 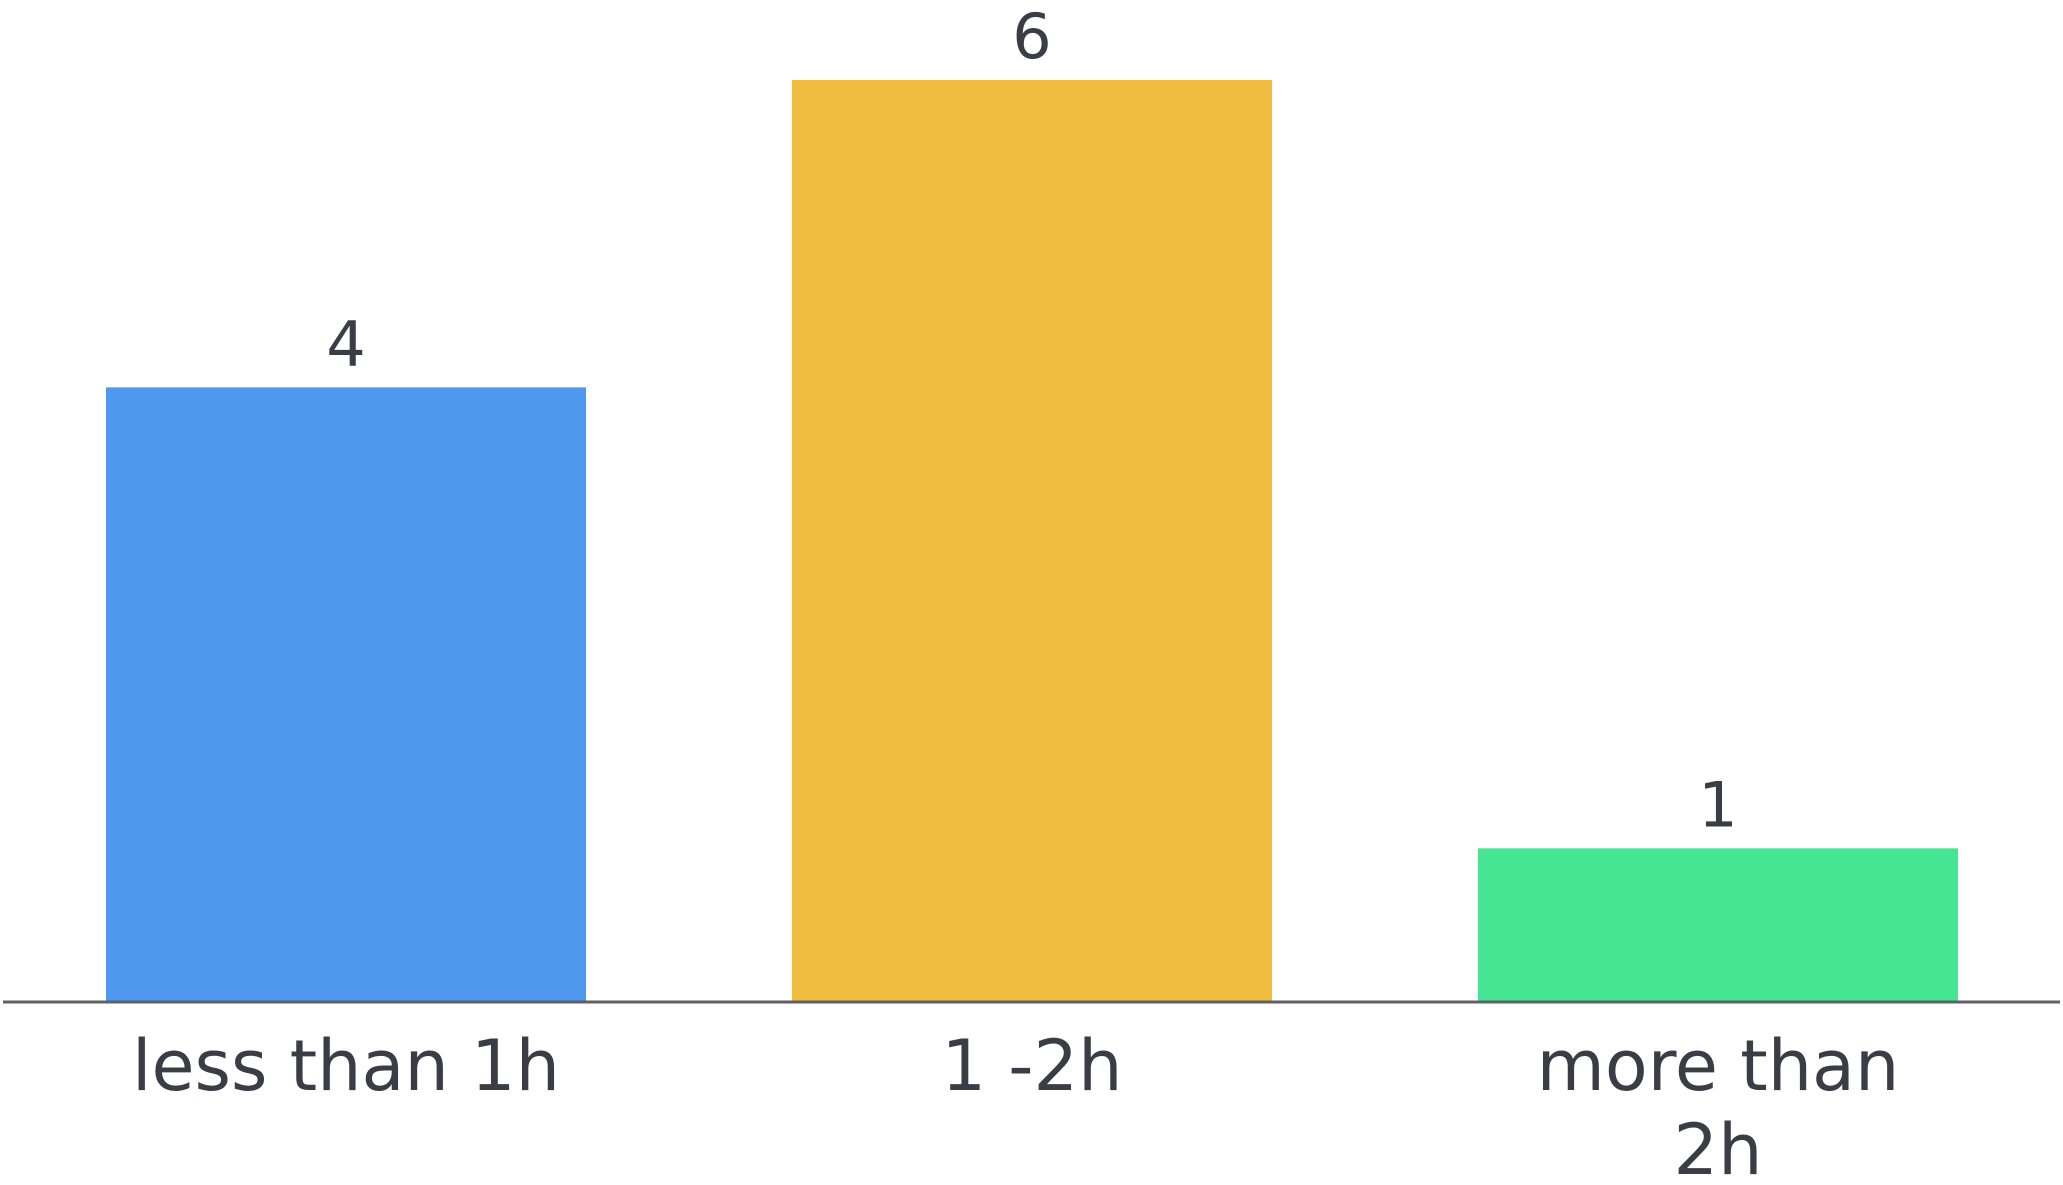 I want to click on category-label-0-line-0: less than 1h, so click(x=346, y=1066).